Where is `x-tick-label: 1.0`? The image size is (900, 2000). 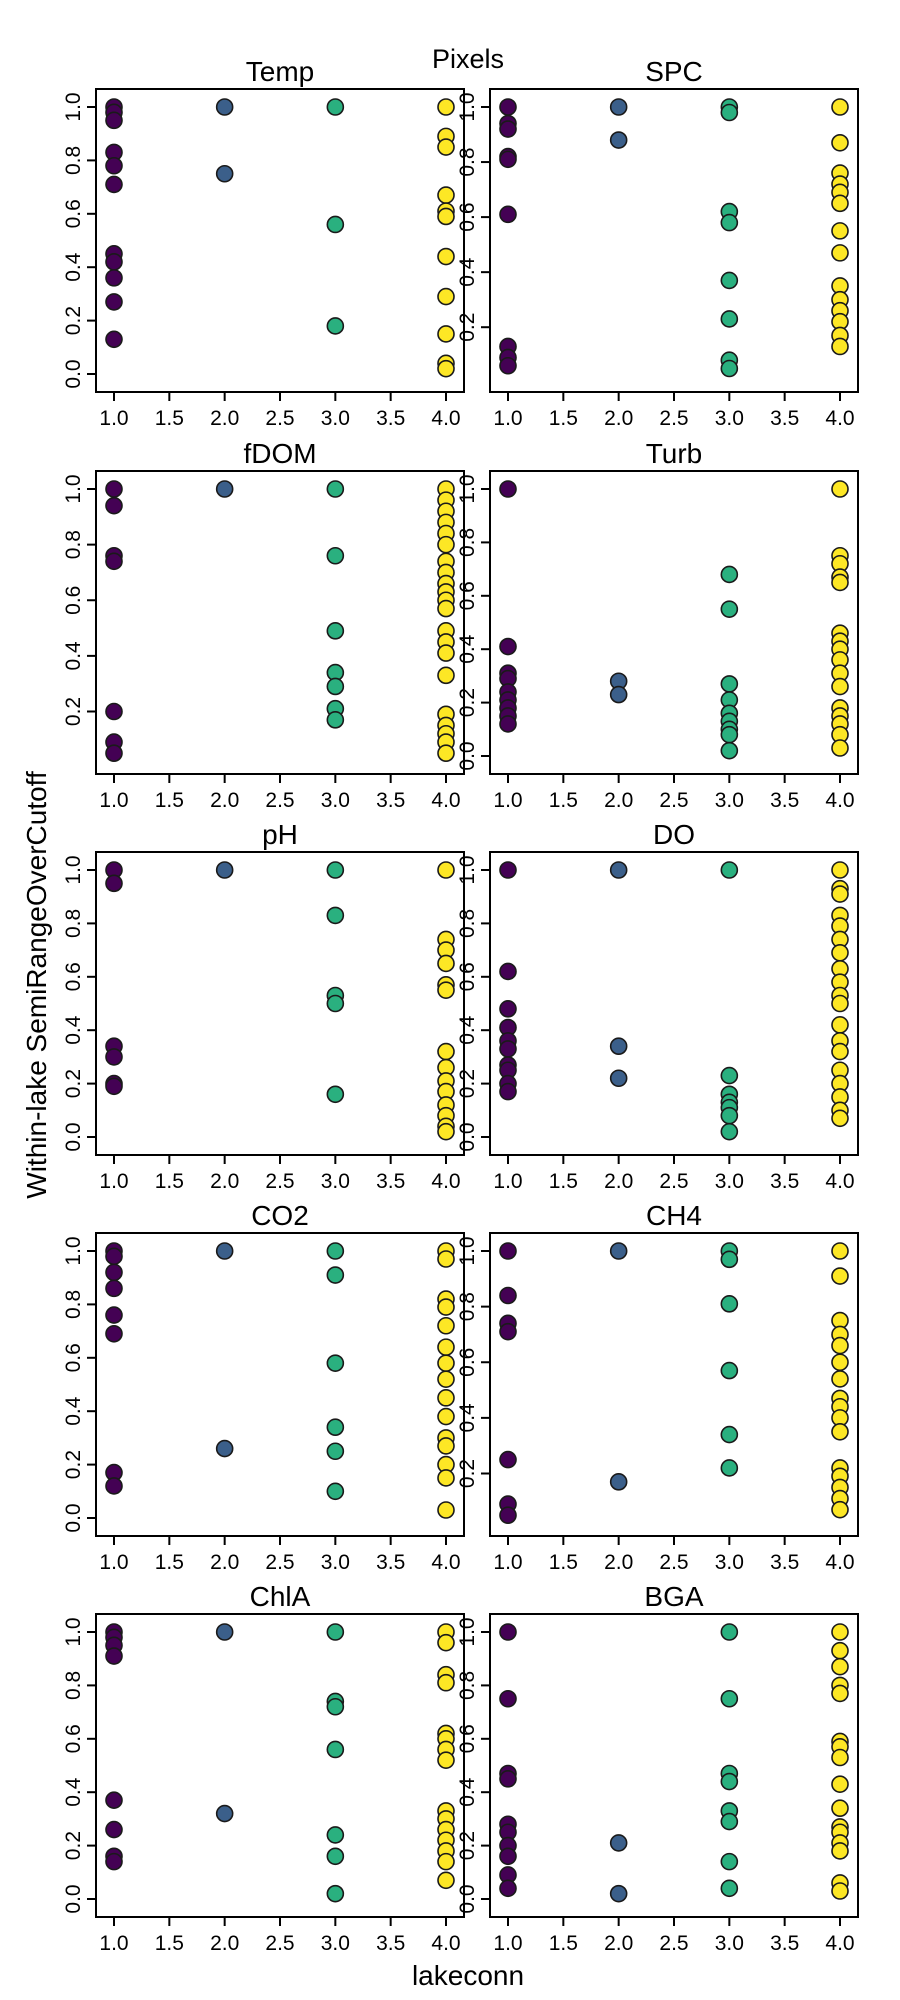
x-tick-label: 1.0 is located at coordinates (113, 418).